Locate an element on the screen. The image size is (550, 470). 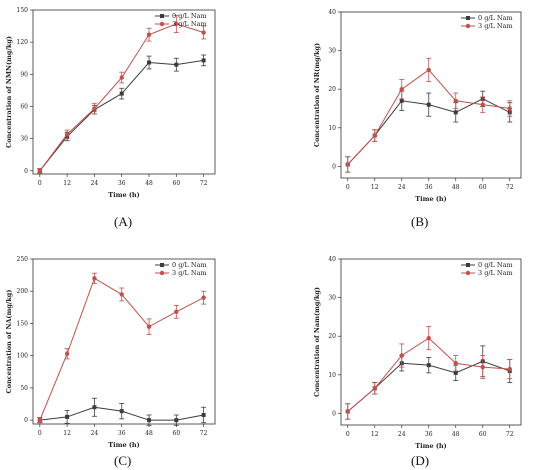
caption-a: (A) is located at coordinates (123, 221).